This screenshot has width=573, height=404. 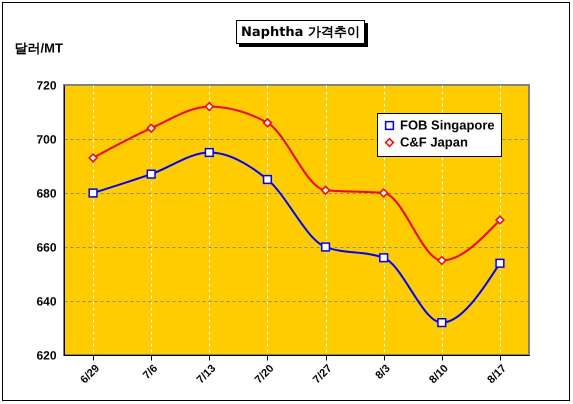 I want to click on x-tick-label: 7/20, so click(x=264, y=374).